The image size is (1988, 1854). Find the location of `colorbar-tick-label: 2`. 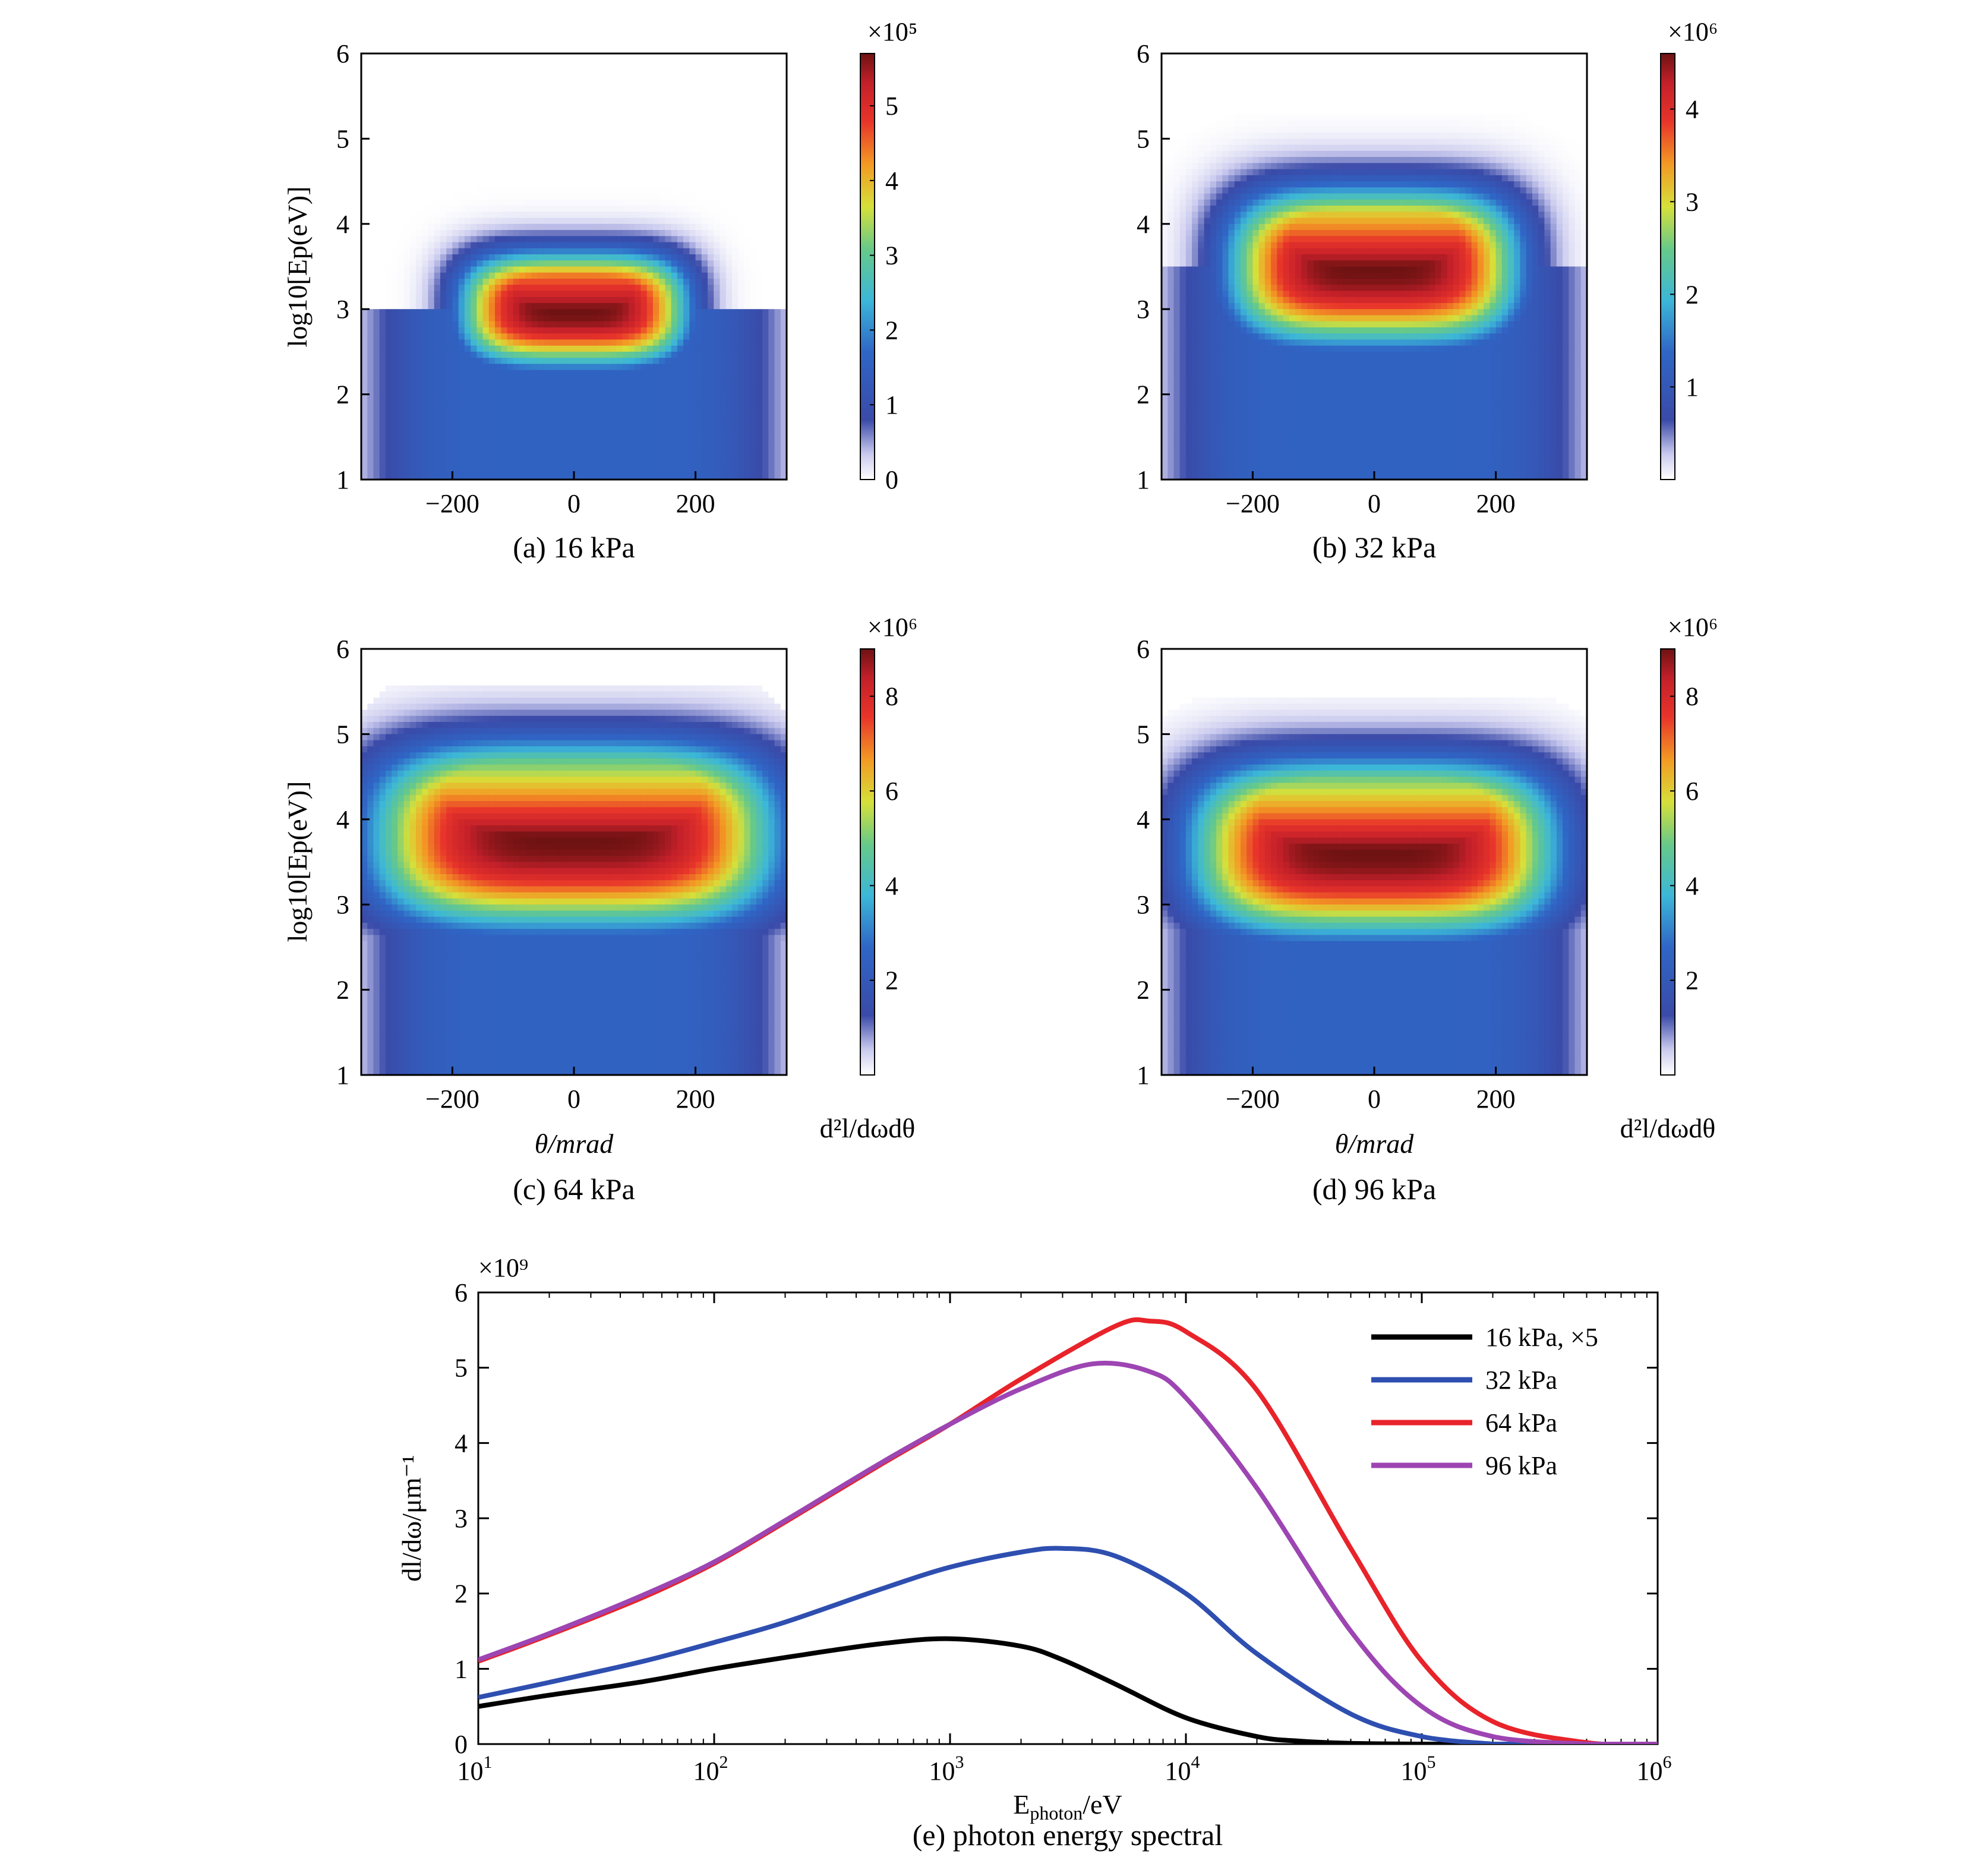

colorbar-tick-label: 2 is located at coordinates (891, 330).